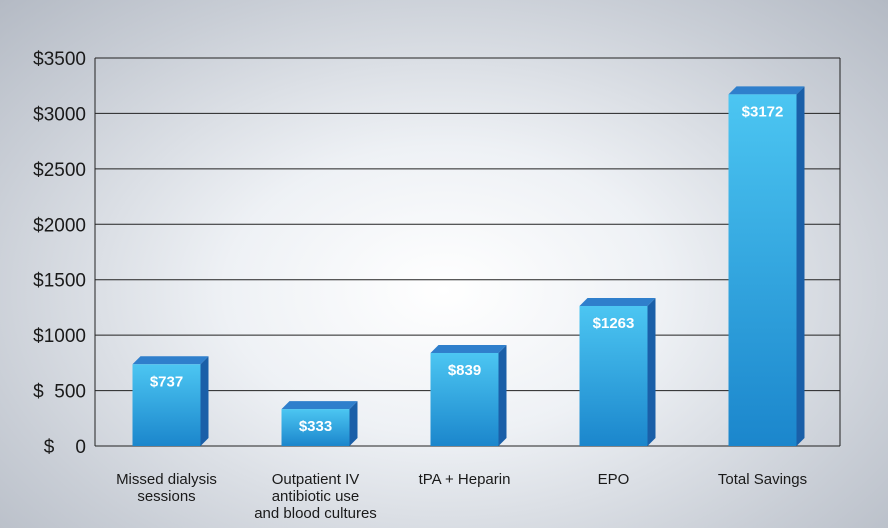  Describe the element at coordinates (763, 111) in the screenshot. I see `data-label: $3172` at that location.